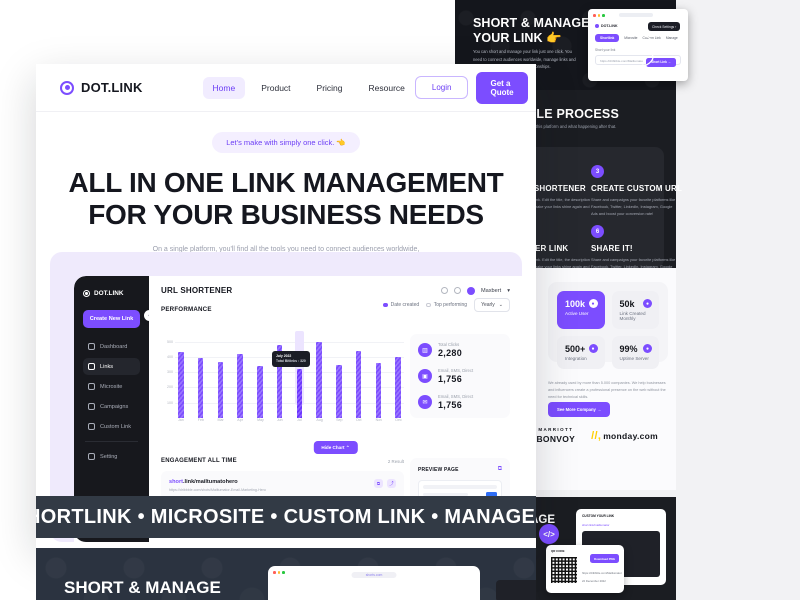 The image size is (800, 600). I want to click on nav-item-resource: Resource, so click(386, 87).